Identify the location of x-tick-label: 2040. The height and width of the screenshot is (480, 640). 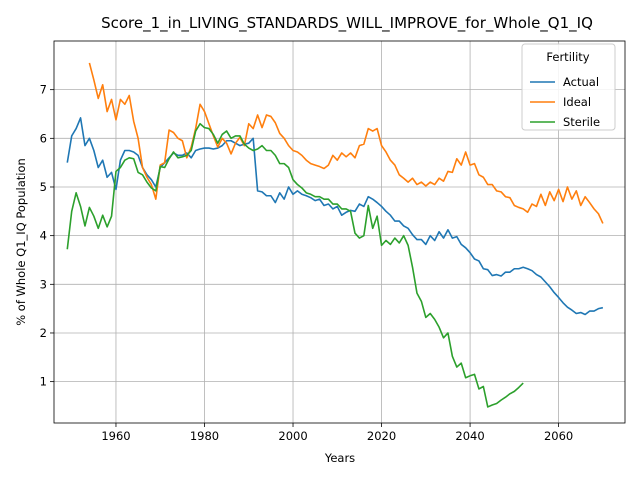
(469, 436).